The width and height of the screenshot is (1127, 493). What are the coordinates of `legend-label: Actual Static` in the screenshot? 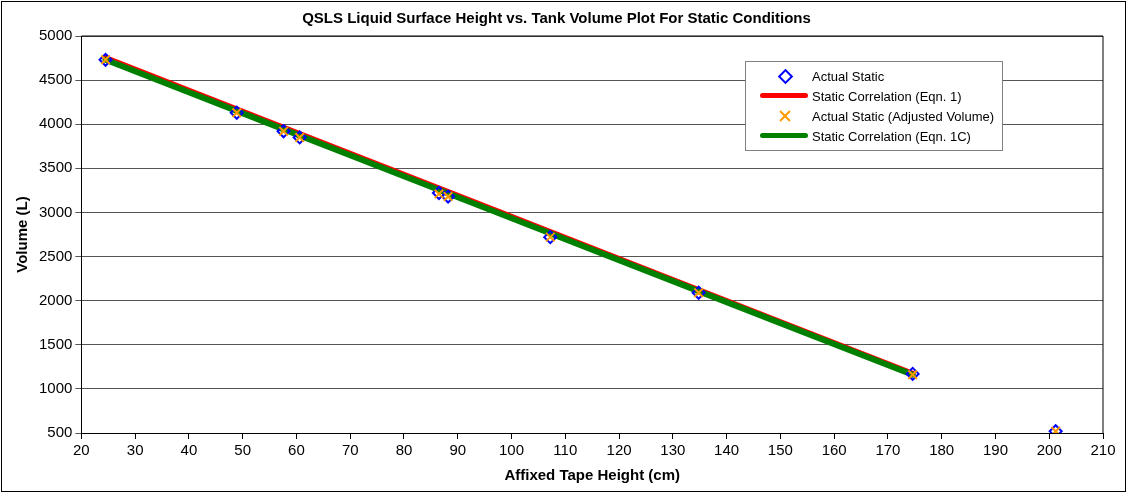 It's located at (848, 76).